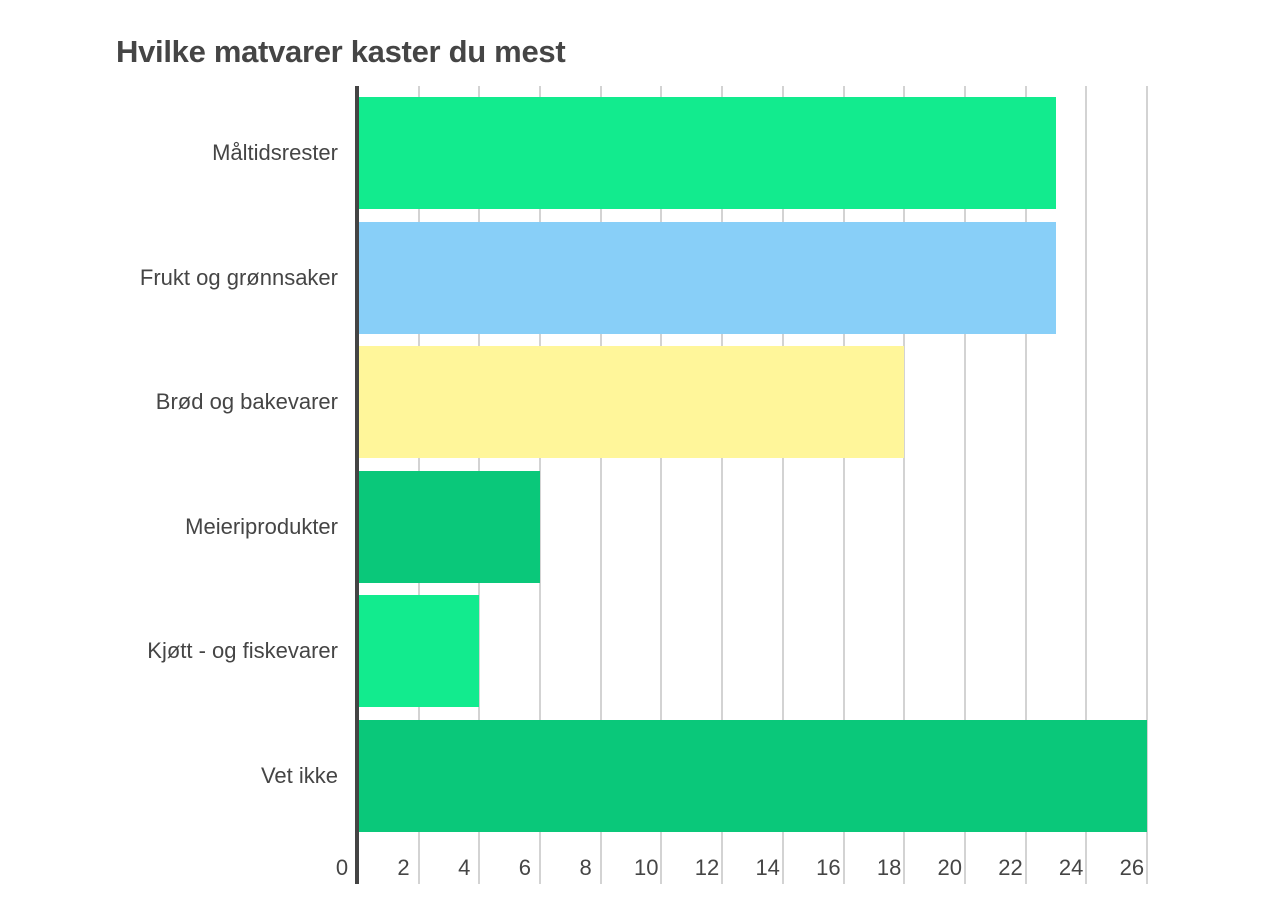 The width and height of the screenshot is (1278, 918). What do you see at coordinates (525, 867) in the screenshot?
I see `x-tick-label: 6` at bounding box center [525, 867].